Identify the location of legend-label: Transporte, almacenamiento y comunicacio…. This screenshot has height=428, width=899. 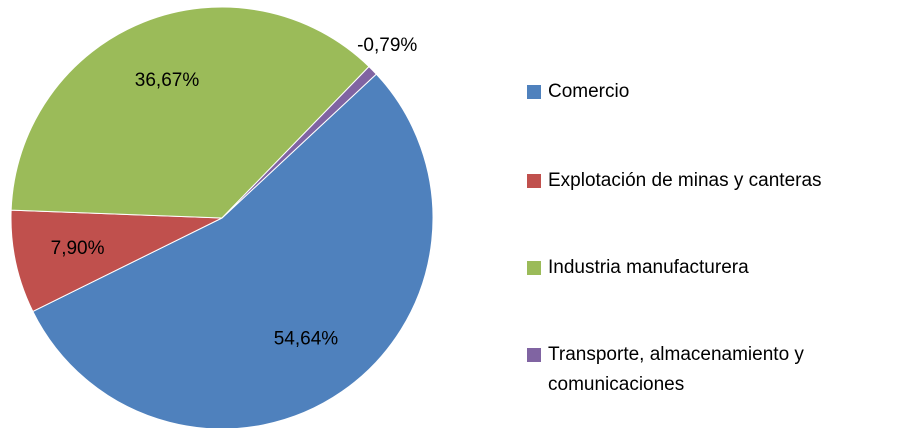
(676, 369).